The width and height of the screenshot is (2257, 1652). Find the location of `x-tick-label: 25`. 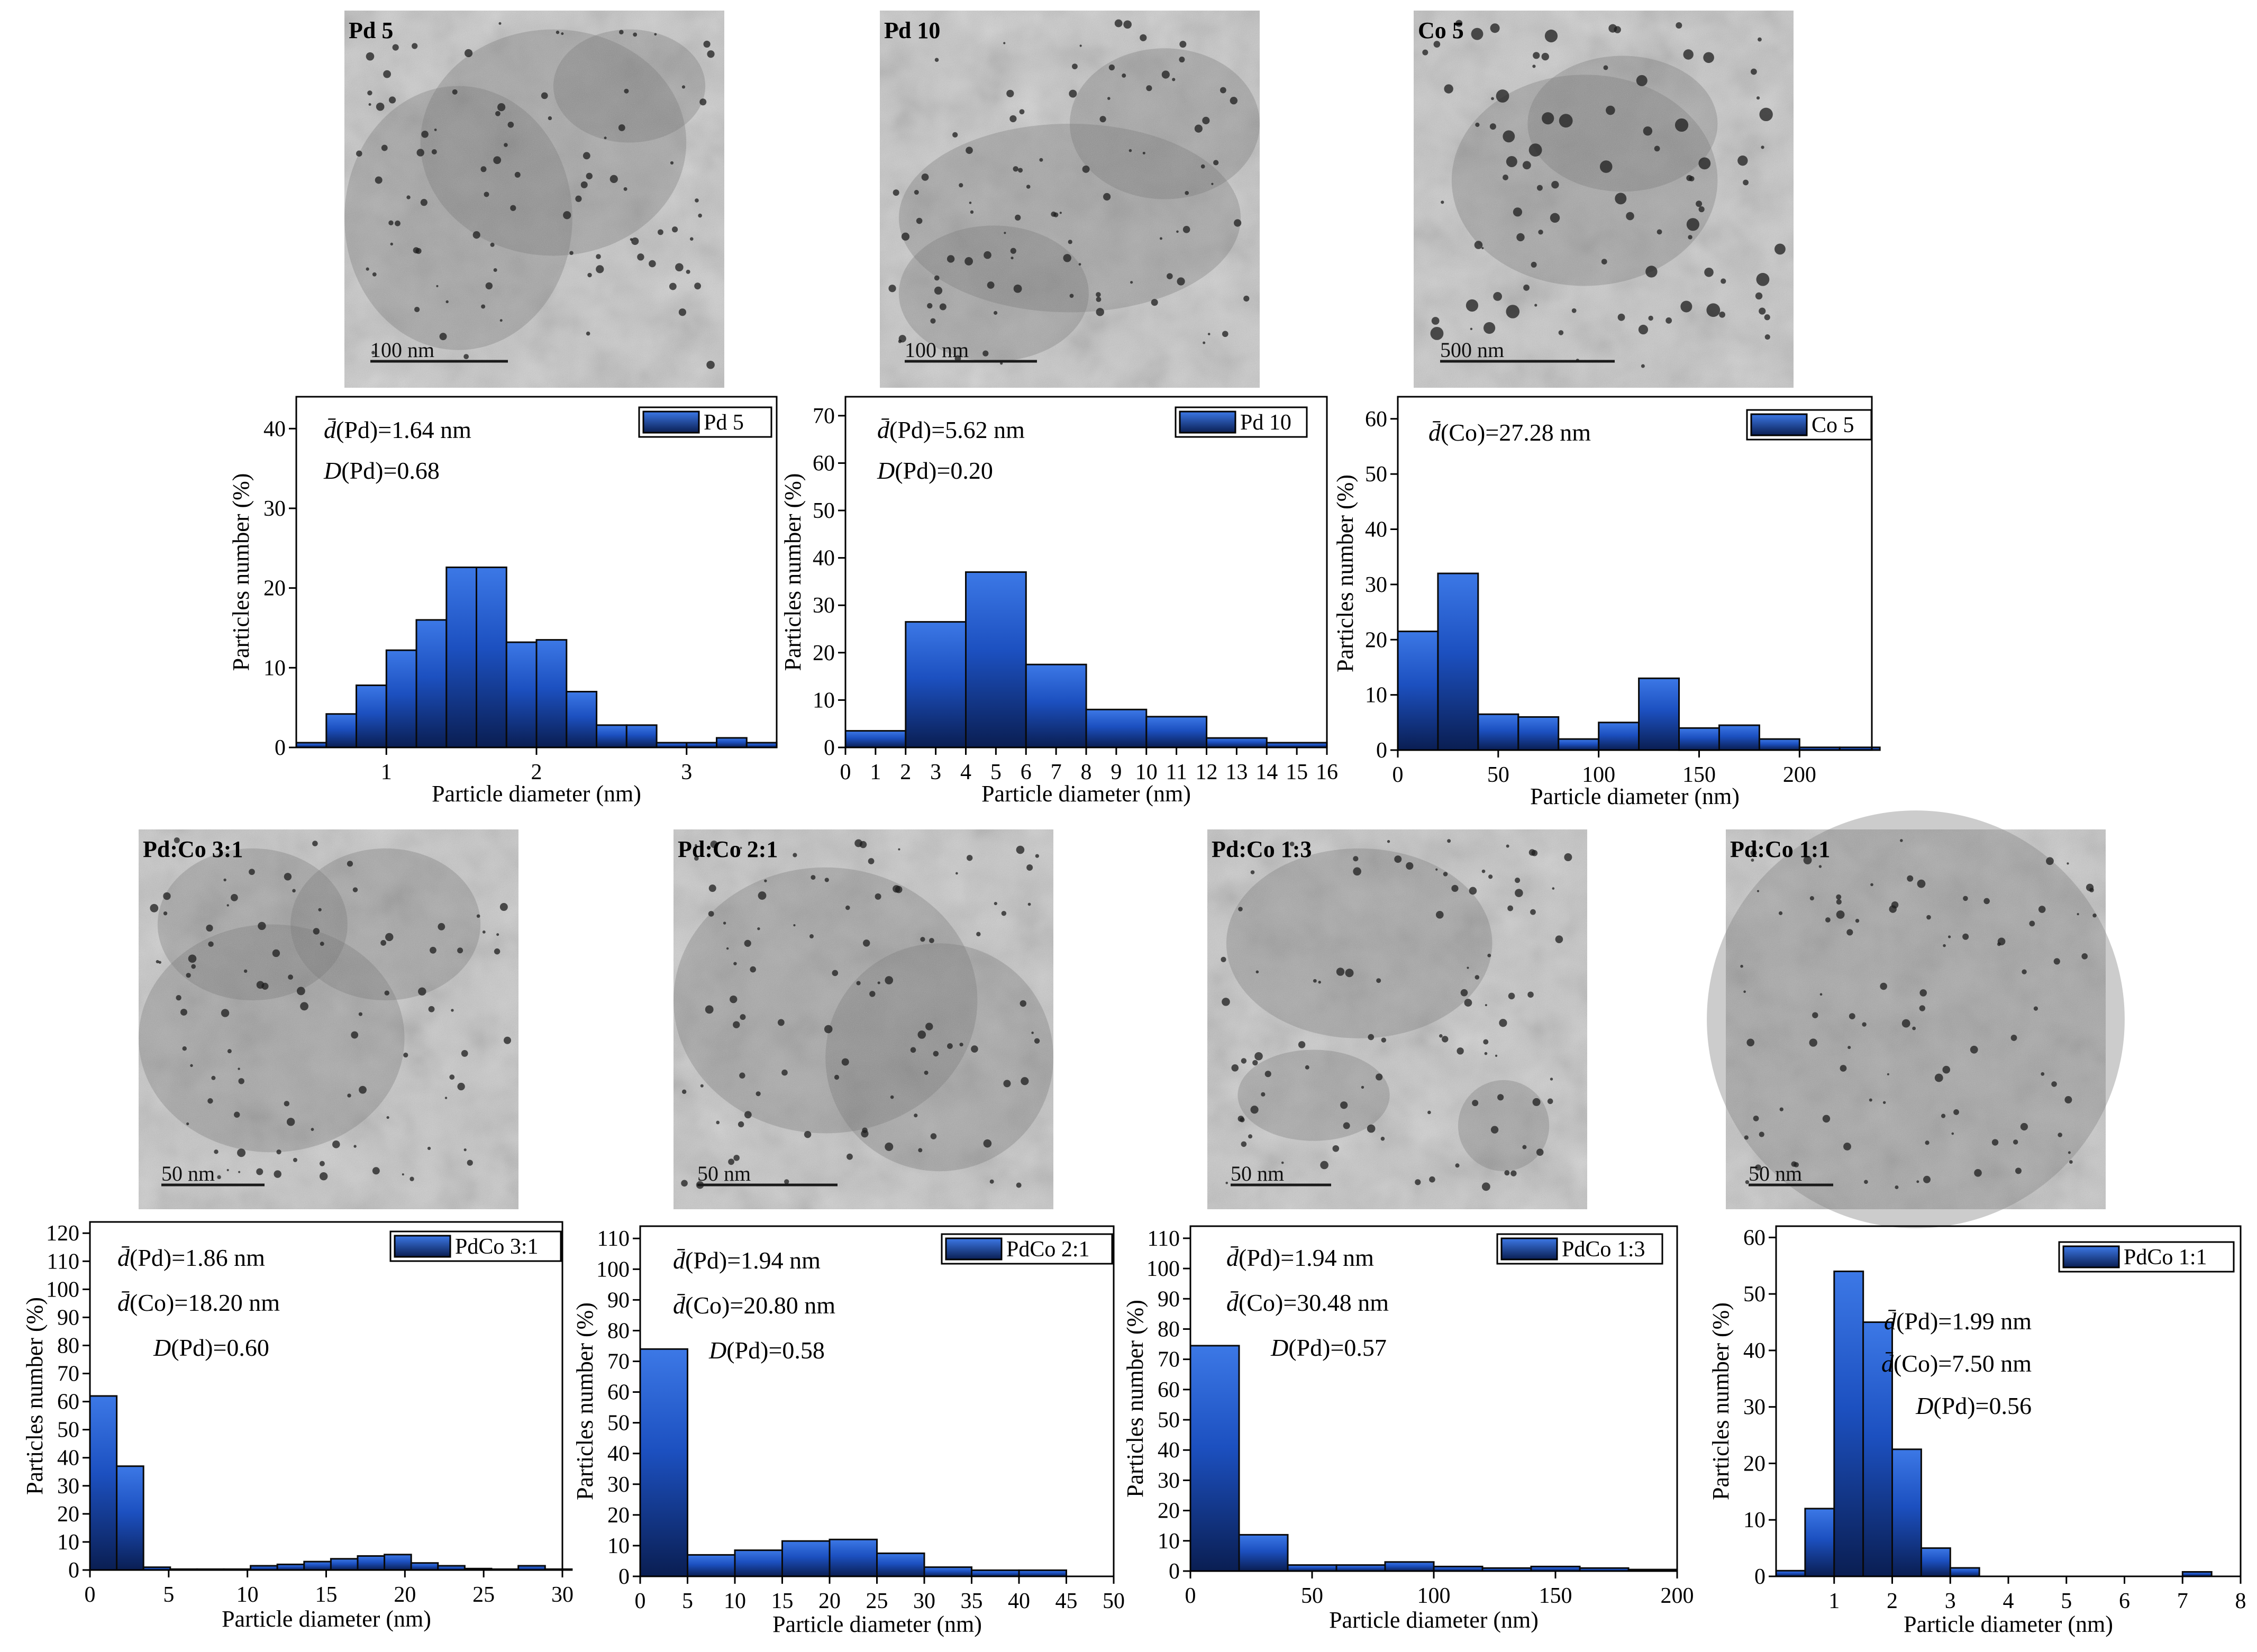

x-tick-label: 25 is located at coordinates (483, 1595).